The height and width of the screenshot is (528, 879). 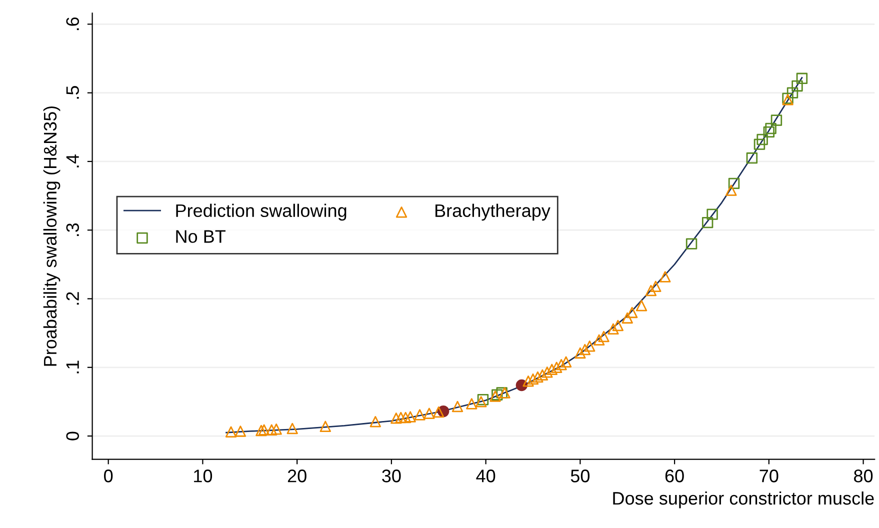 I want to click on y-tick-label: .5, so click(x=73, y=92).